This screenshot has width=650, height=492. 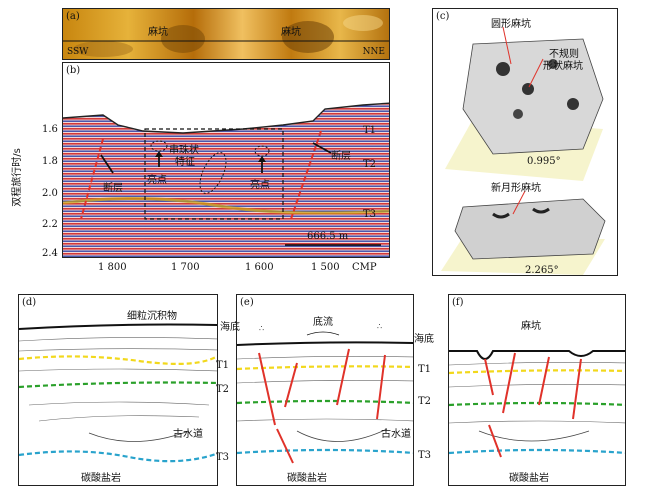 What do you see at coordinates (185, 162) in the screenshot?
I see `feature-label: 特征` at bounding box center [185, 162].